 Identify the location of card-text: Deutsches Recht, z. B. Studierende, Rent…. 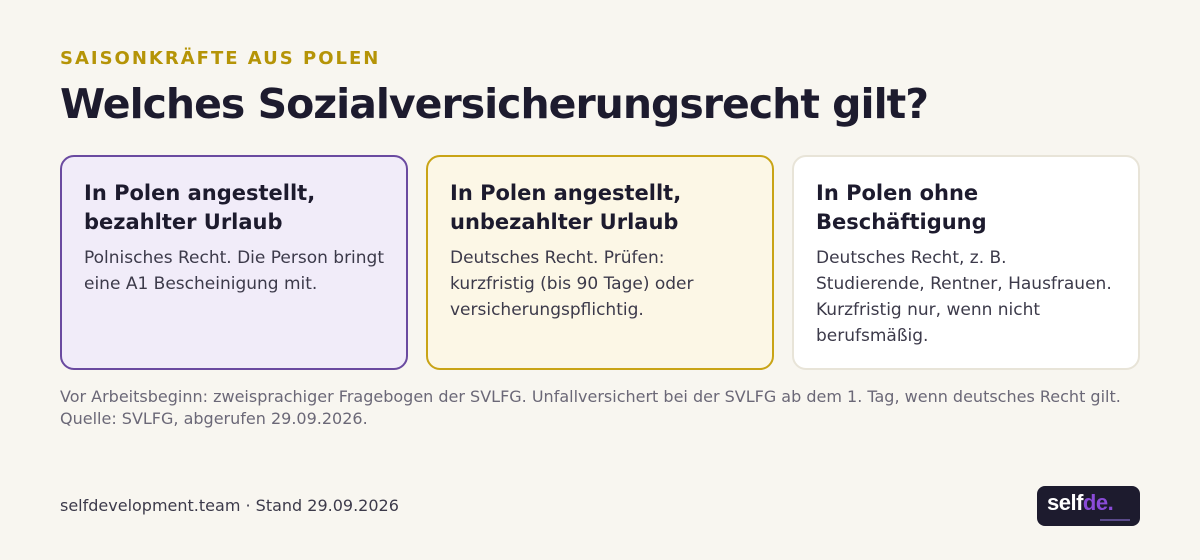
(964, 297).